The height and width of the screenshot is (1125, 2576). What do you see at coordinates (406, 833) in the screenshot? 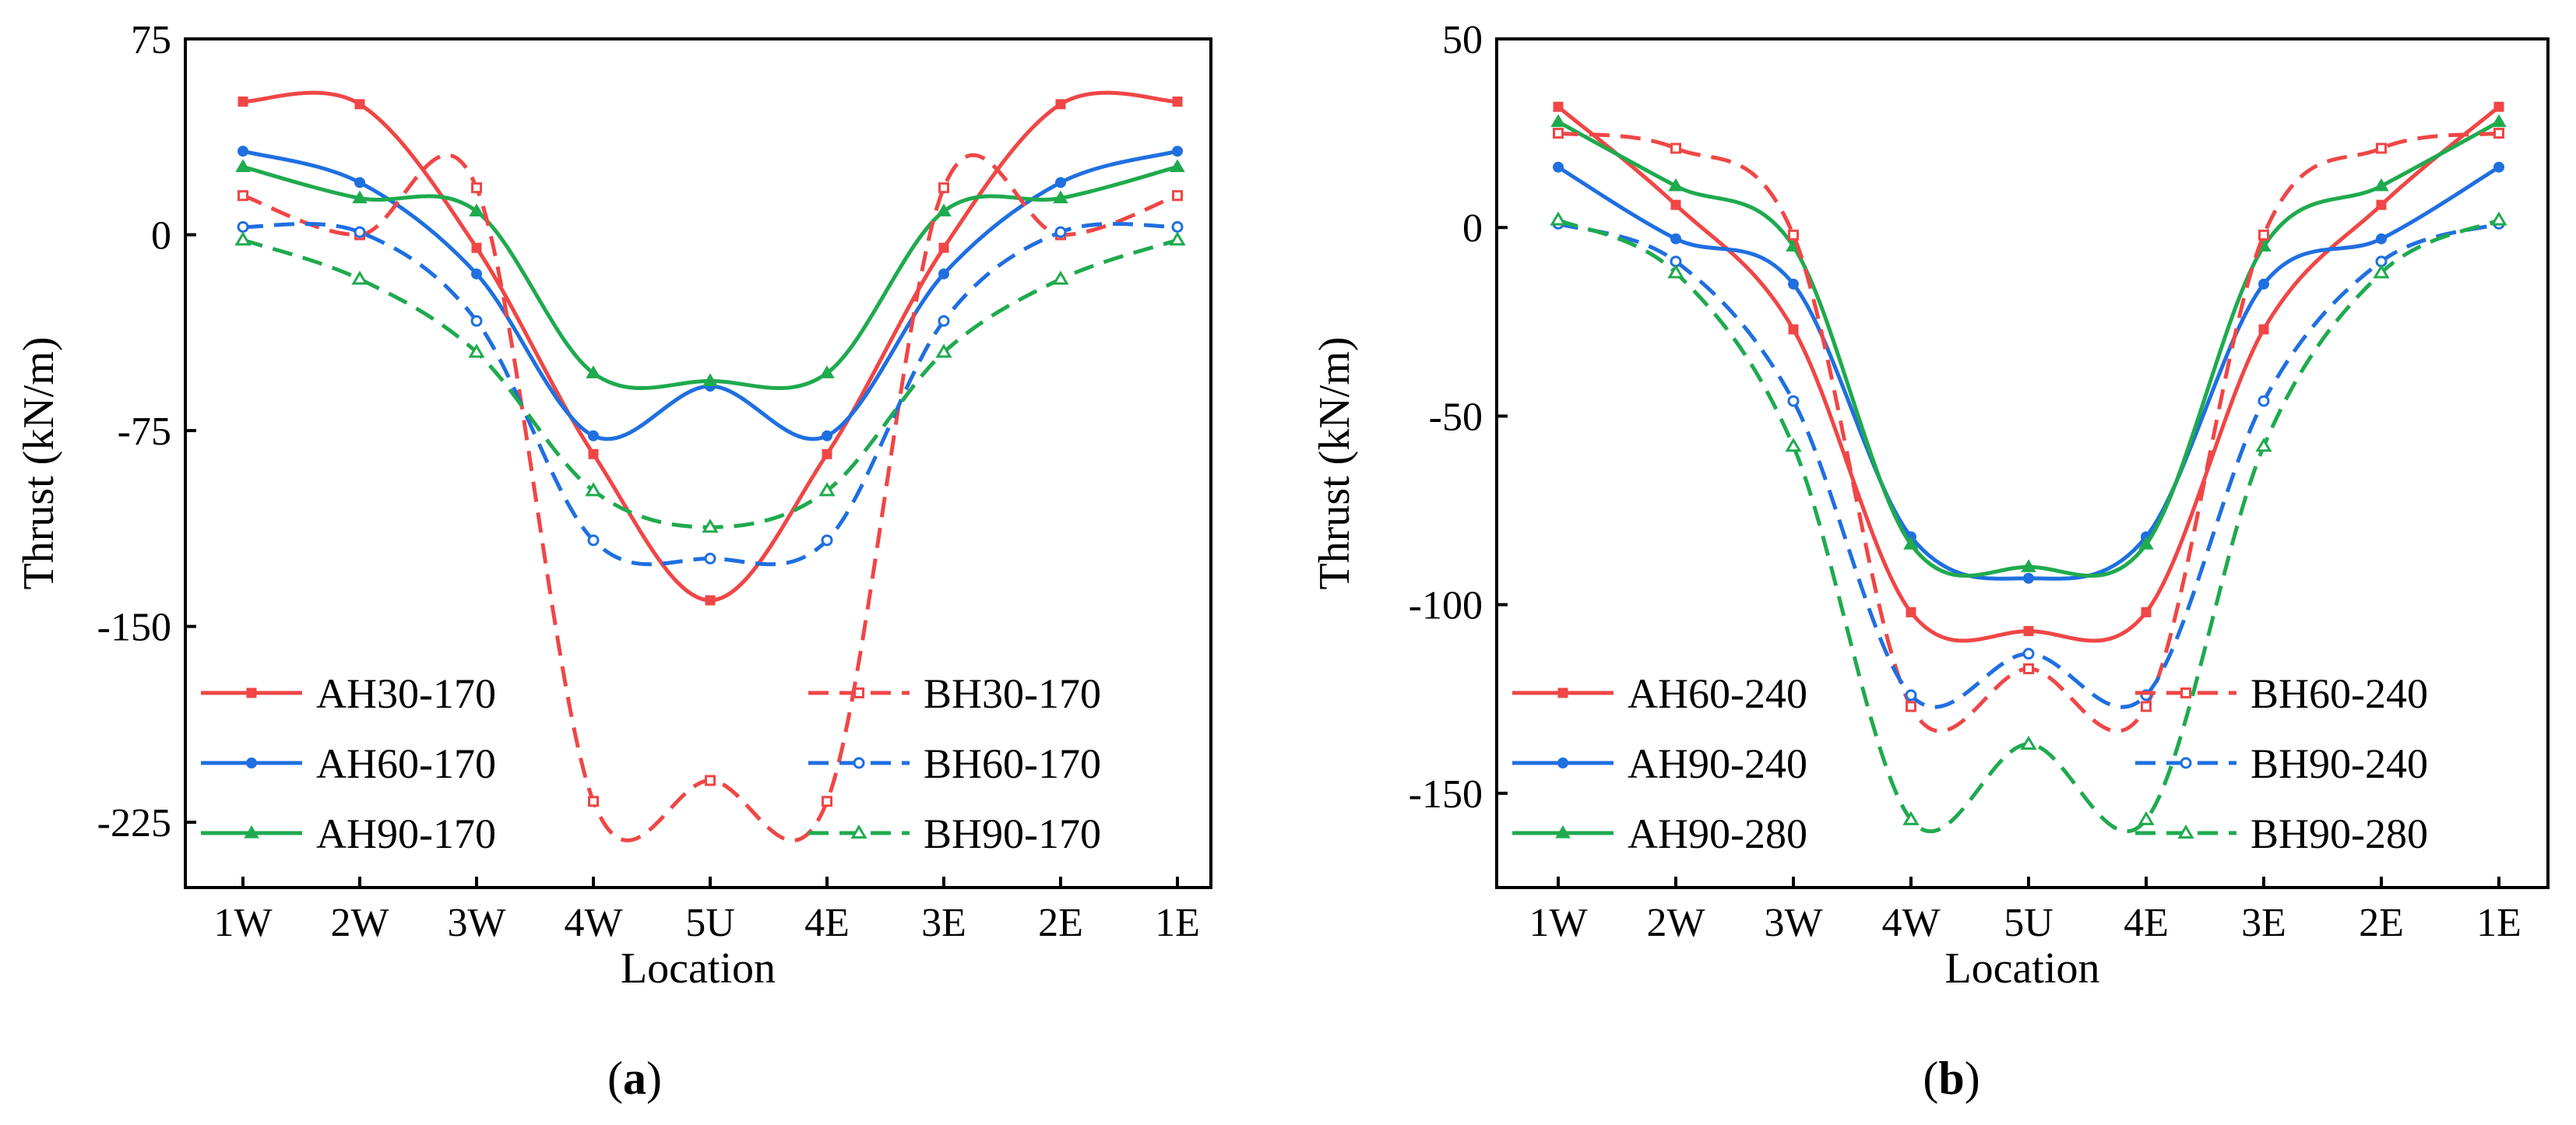
I see `legend-label: AH90-170` at bounding box center [406, 833].